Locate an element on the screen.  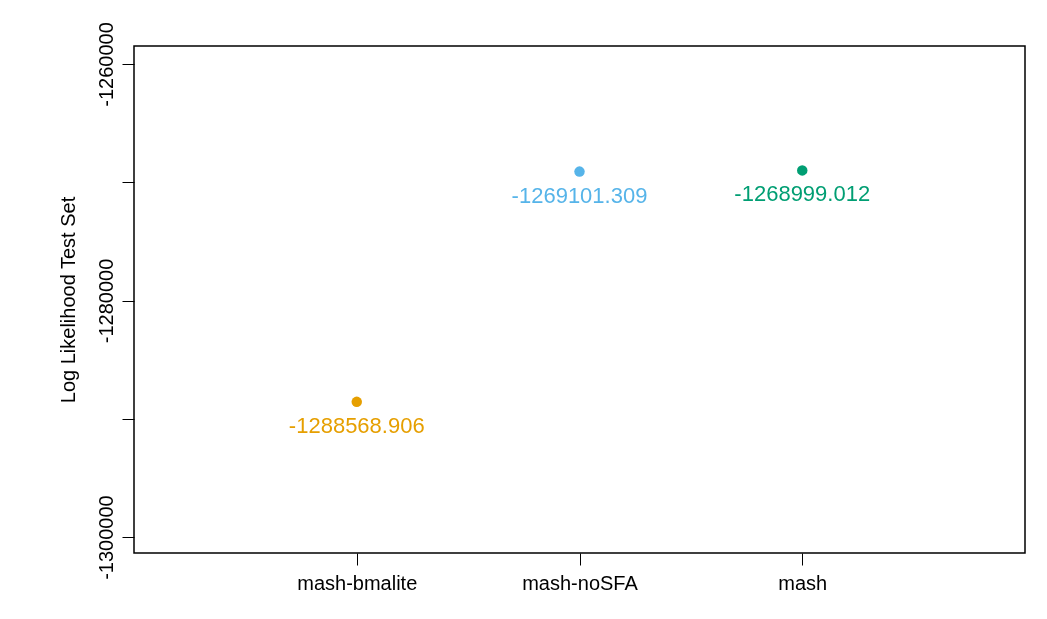
y-tick-label: -1260000 is located at coordinates (105, 64).